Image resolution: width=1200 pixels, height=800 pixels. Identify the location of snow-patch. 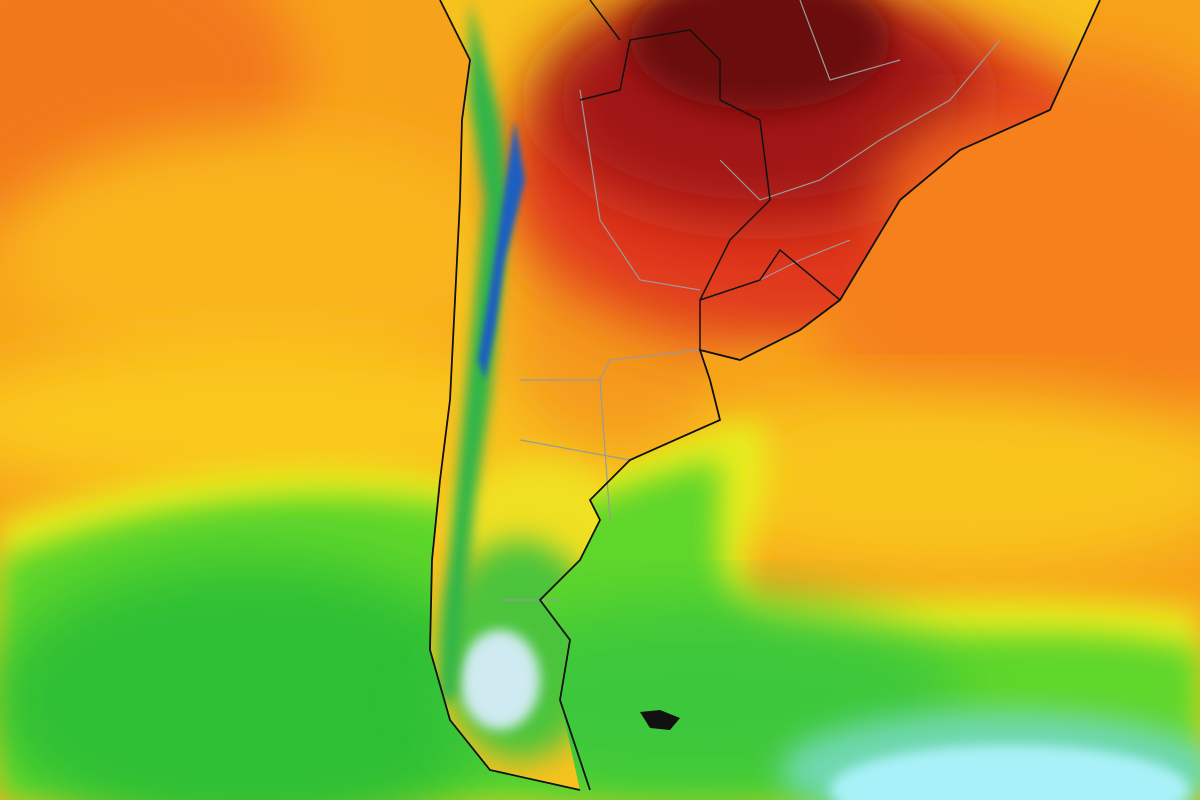
(500, 680).